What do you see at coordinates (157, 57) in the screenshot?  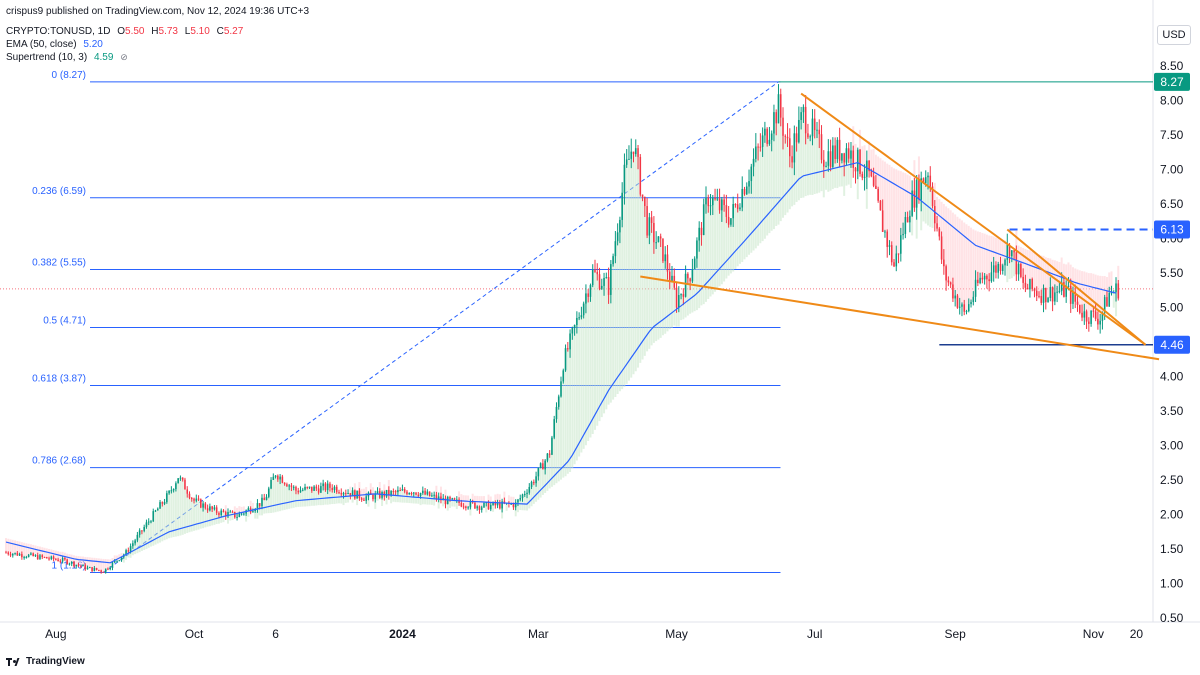 I see `supertrend-legend: Supertrend (10, 3) 4.59 ⊘` at bounding box center [157, 57].